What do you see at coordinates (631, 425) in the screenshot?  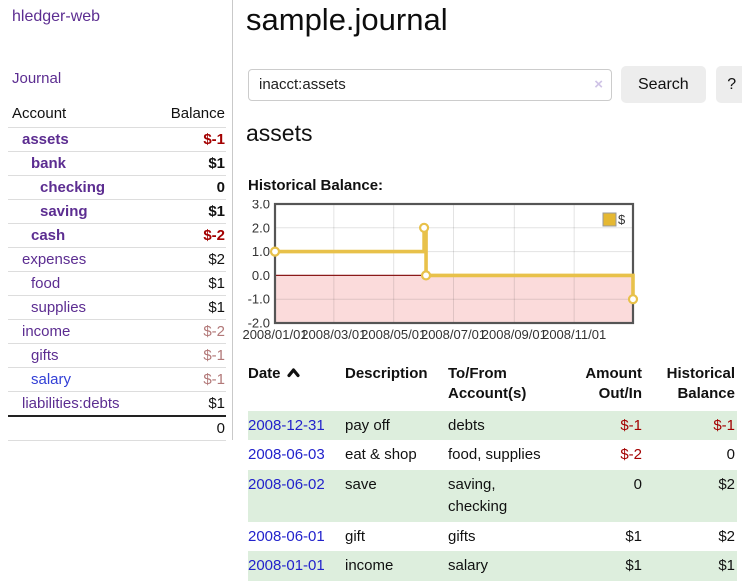 I see `transaction-amount: $-1` at bounding box center [631, 425].